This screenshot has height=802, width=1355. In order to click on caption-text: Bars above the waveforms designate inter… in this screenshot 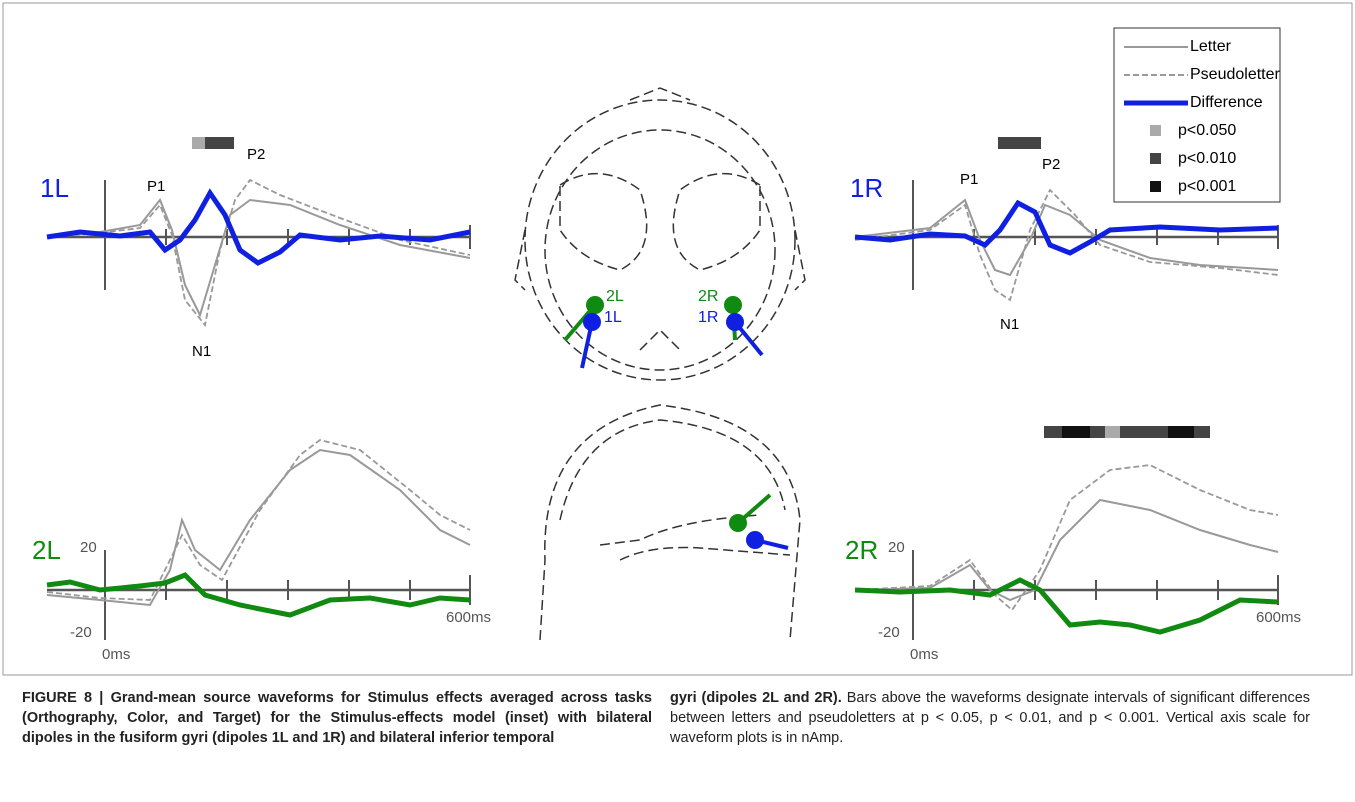, I will do `click(990, 718)`.